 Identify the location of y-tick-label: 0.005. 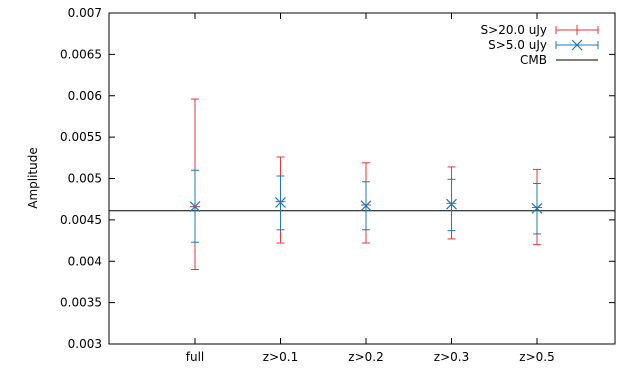
(85, 179).